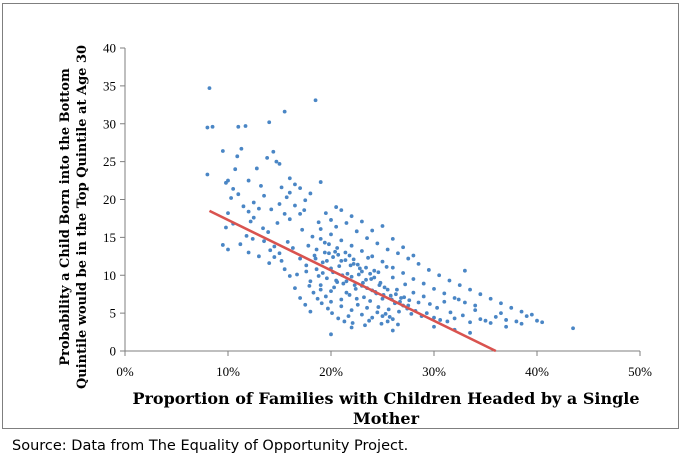 This screenshot has height=465, width=692. What do you see at coordinates (434, 371) in the screenshot?
I see `x-tick-label: 30%` at bounding box center [434, 371].